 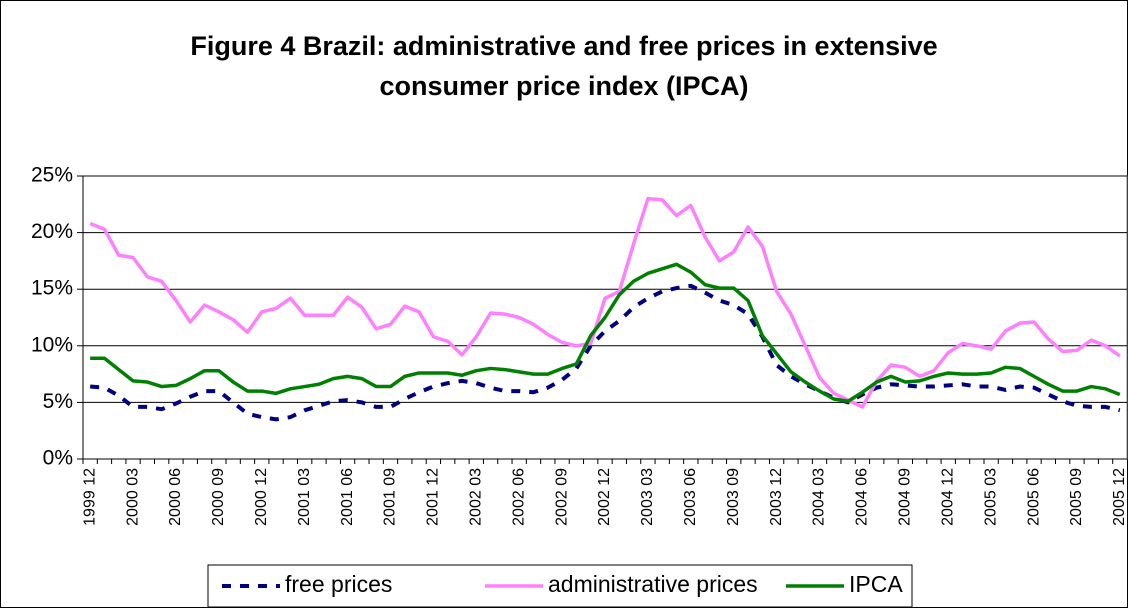 What do you see at coordinates (338, 584) in the screenshot?
I see `legend-label: free prices` at bounding box center [338, 584].